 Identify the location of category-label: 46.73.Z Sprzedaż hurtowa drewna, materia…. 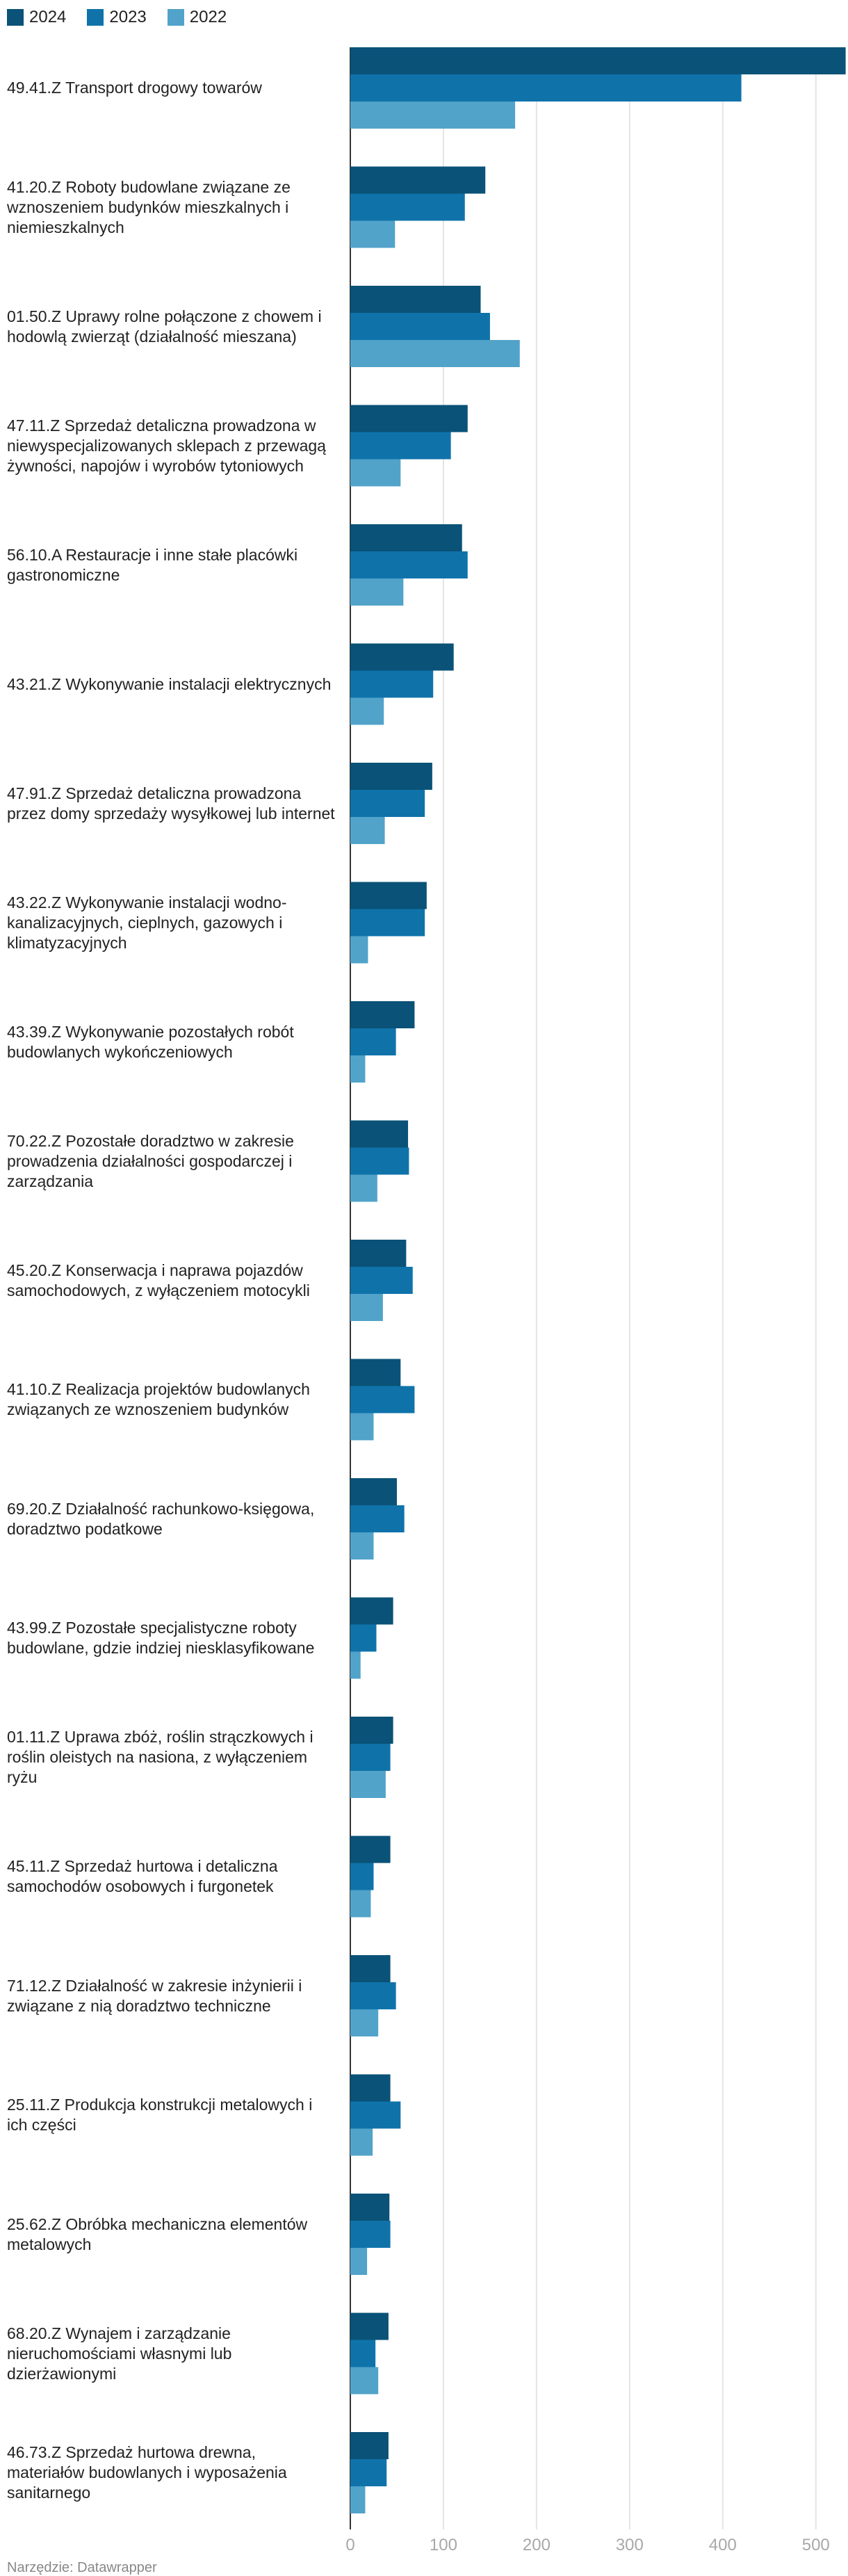
(147, 2472).